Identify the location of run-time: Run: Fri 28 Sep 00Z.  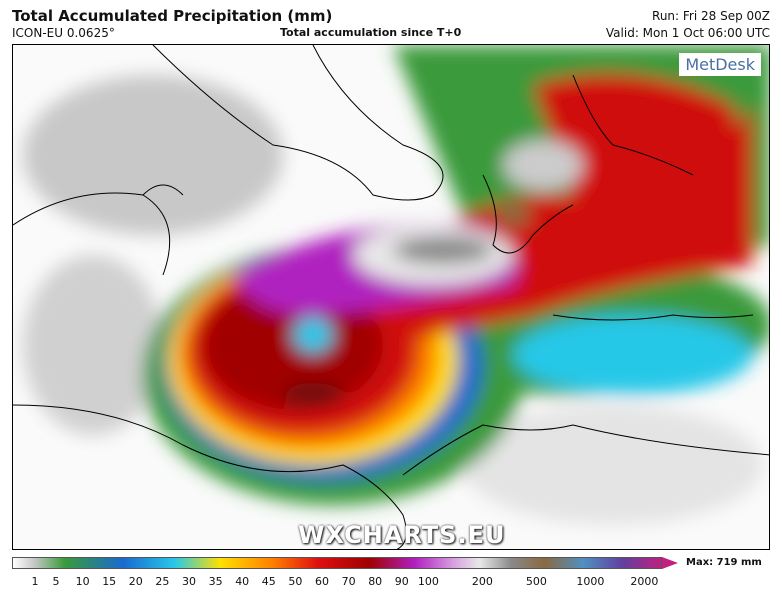
(711, 16).